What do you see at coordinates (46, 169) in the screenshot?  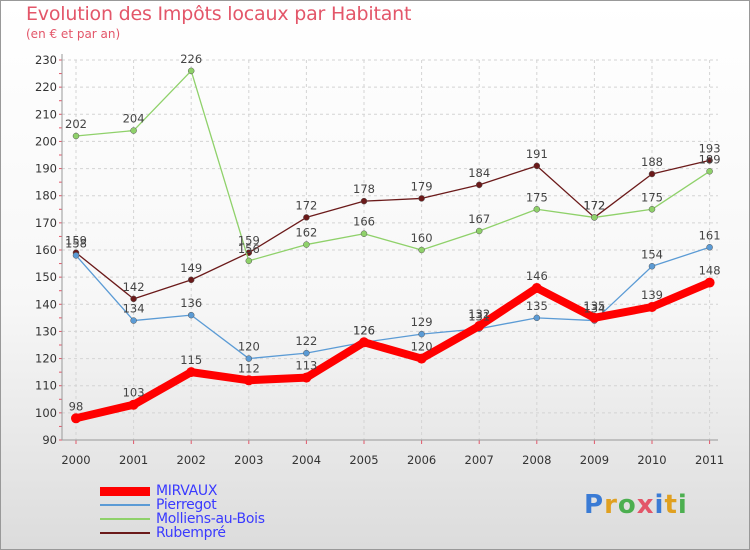 I see `y-tick-label: 190` at bounding box center [46, 169].